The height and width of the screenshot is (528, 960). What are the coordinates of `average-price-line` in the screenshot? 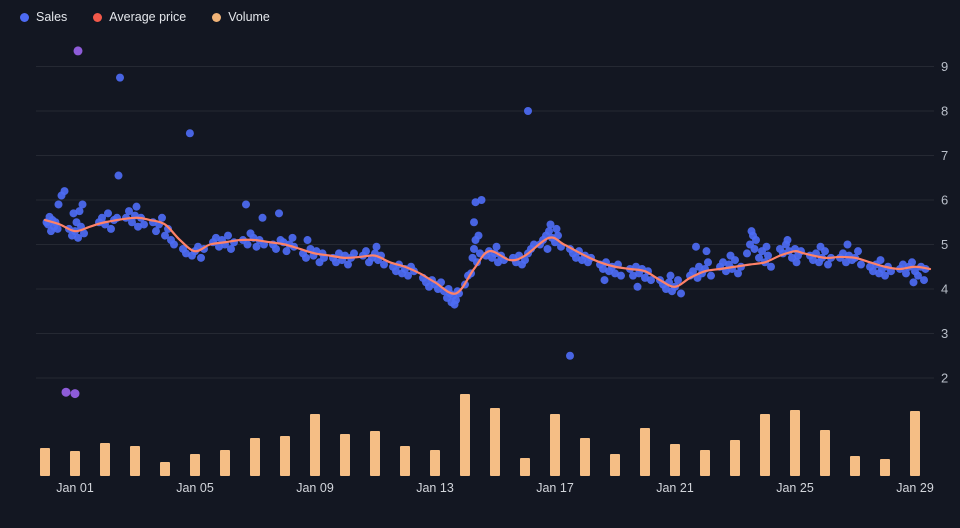 It's located at (487, 255).